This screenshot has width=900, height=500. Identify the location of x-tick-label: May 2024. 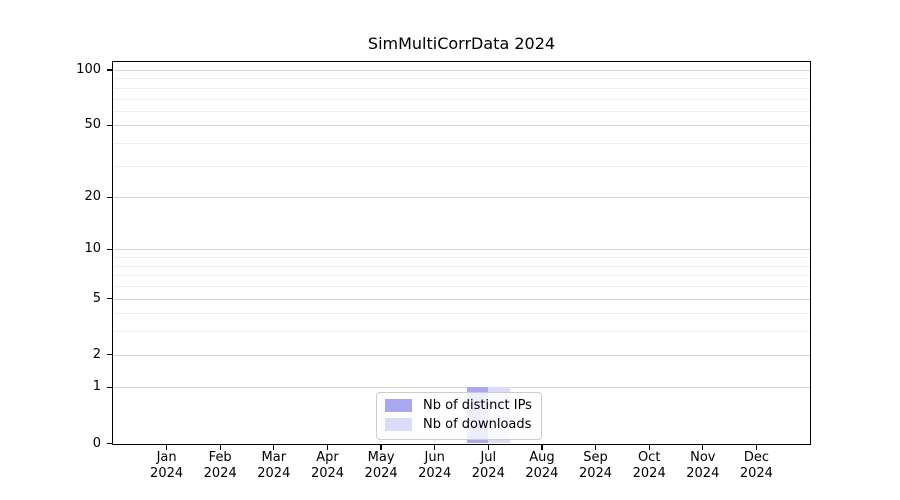
(381, 465).